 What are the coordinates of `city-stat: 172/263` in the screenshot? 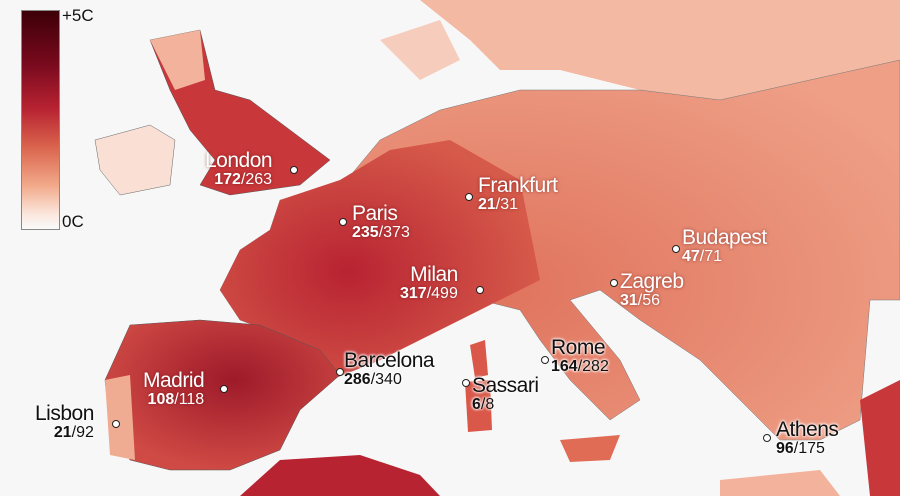 It's located at (238, 180).